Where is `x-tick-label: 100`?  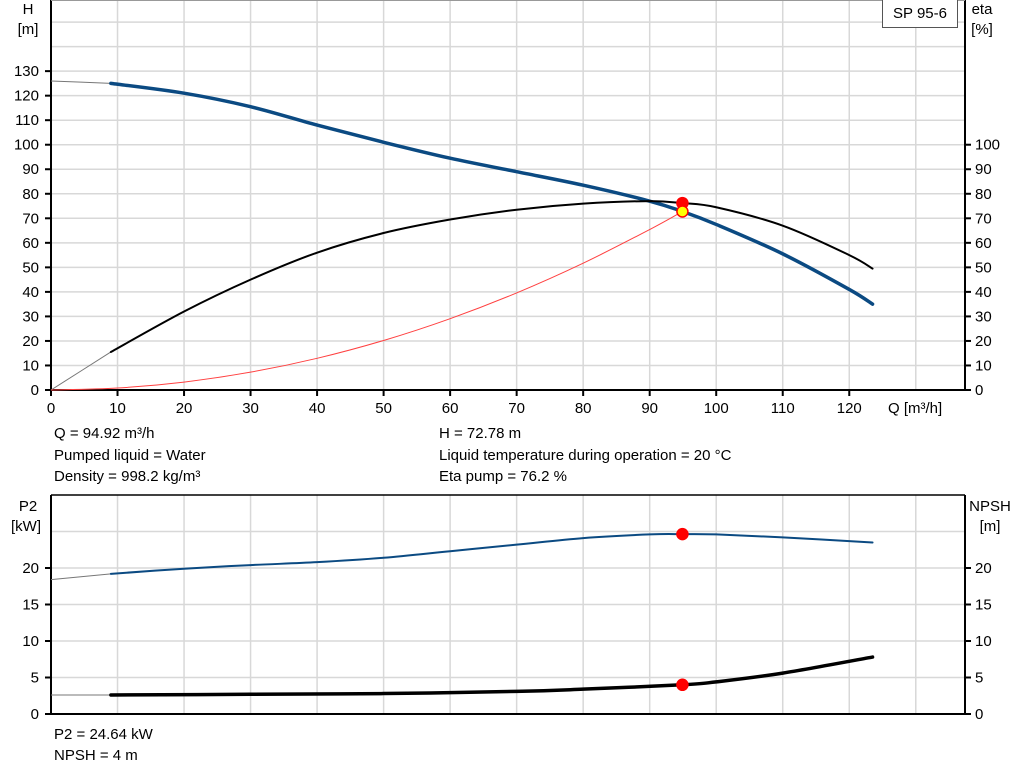
x-tick-label: 100 is located at coordinates (716, 408).